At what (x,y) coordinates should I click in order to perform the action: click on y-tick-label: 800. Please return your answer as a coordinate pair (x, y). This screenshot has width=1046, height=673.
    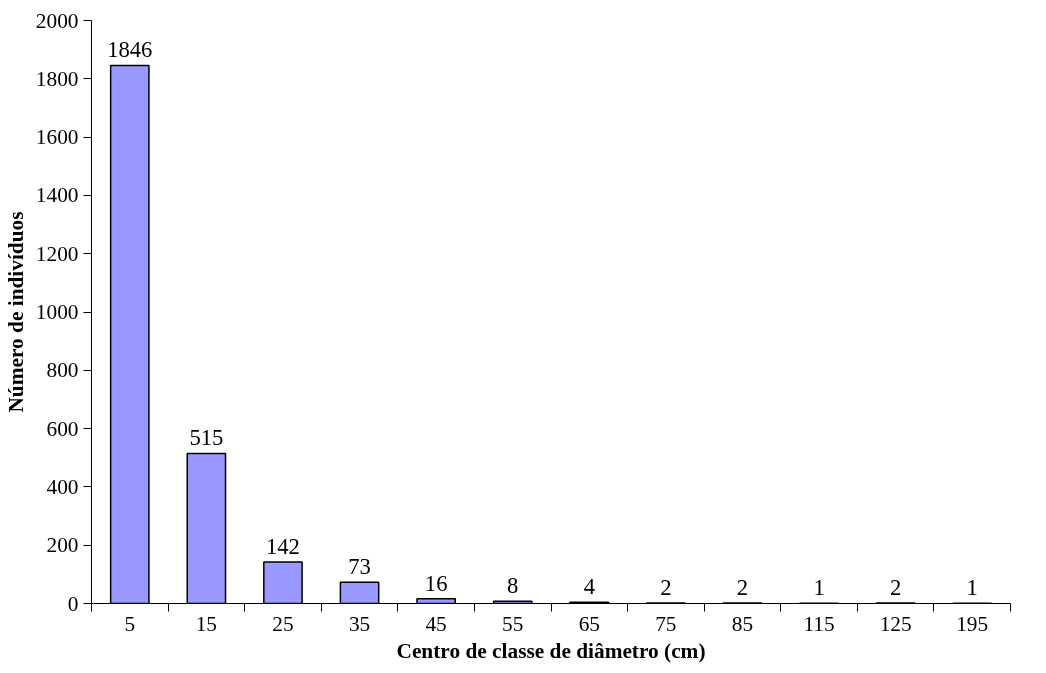
    Looking at the image, I should click on (62, 370).